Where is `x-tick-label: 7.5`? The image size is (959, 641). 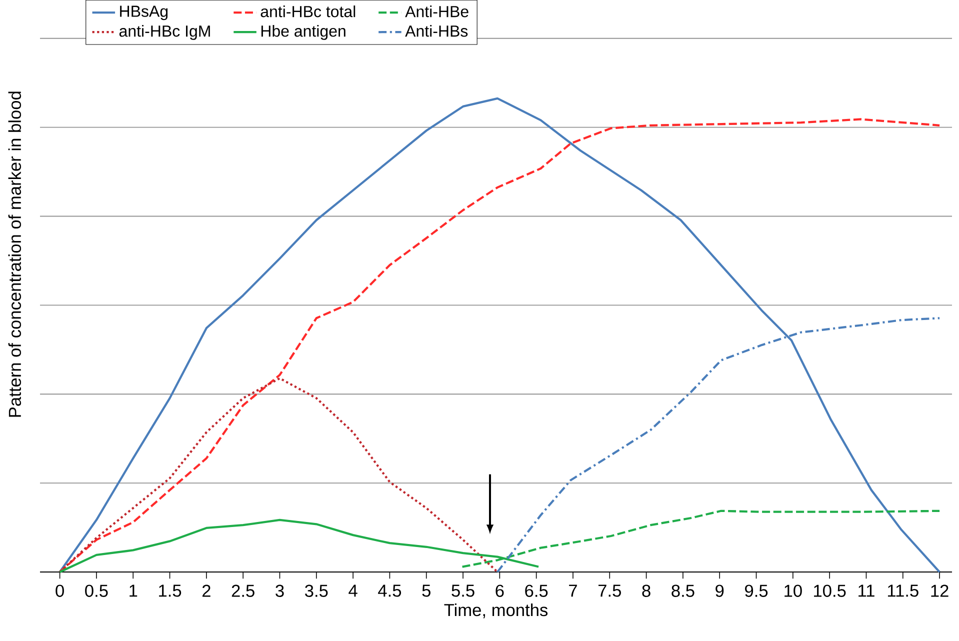 x-tick-label: 7.5 is located at coordinates (609, 590).